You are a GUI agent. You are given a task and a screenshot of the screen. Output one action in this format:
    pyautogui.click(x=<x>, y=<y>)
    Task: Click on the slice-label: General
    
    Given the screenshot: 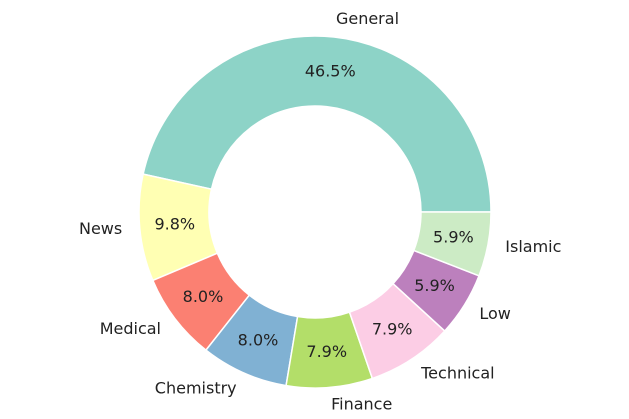 What is the action you would take?
    pyautogui.click(x=367, y=18)
    